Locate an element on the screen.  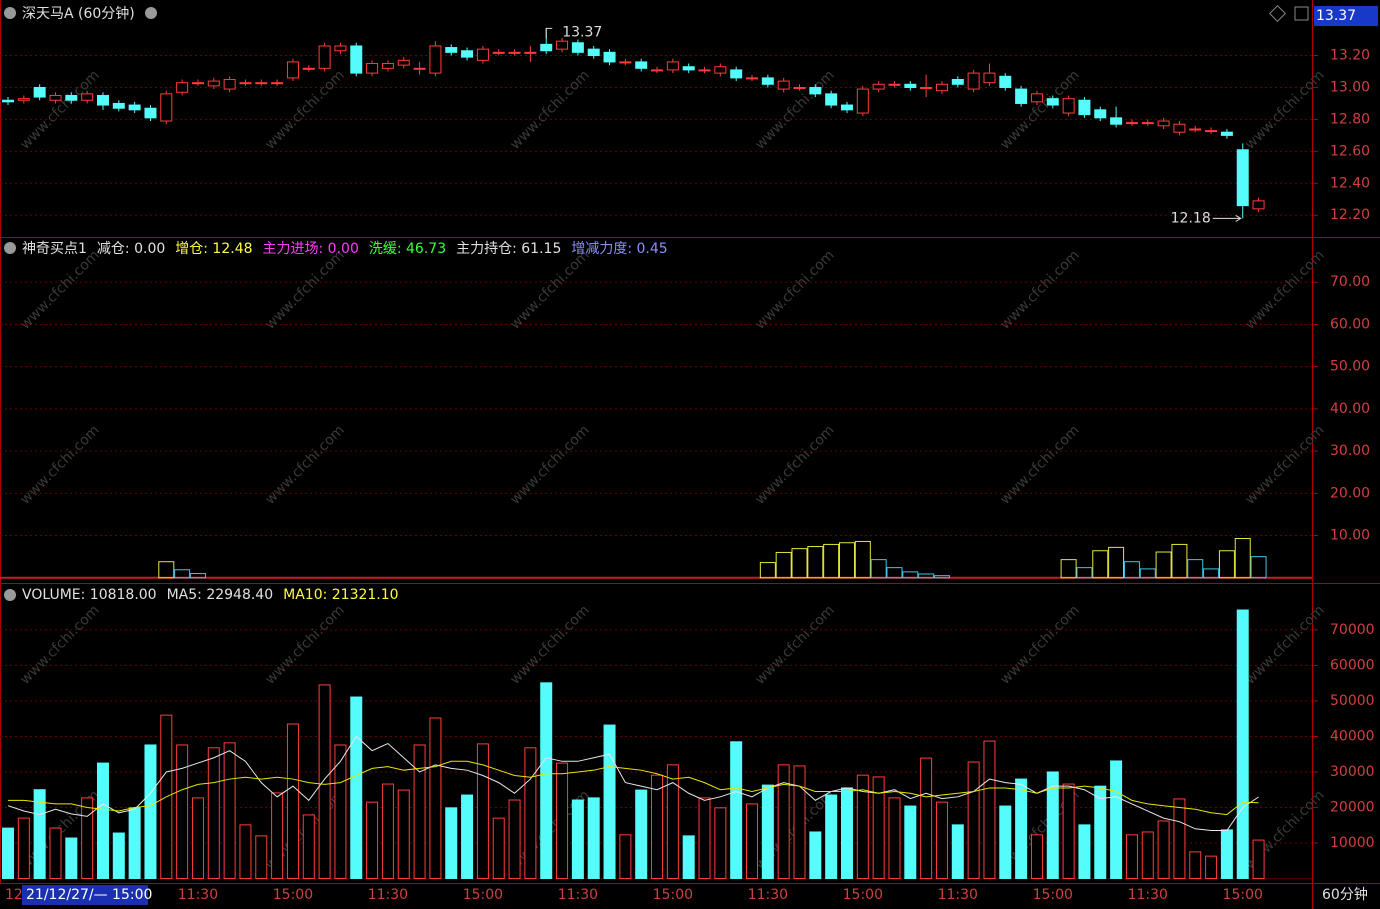
cursor-label: 21/12/27/— 15:00 is located at coordinates (89, 895).